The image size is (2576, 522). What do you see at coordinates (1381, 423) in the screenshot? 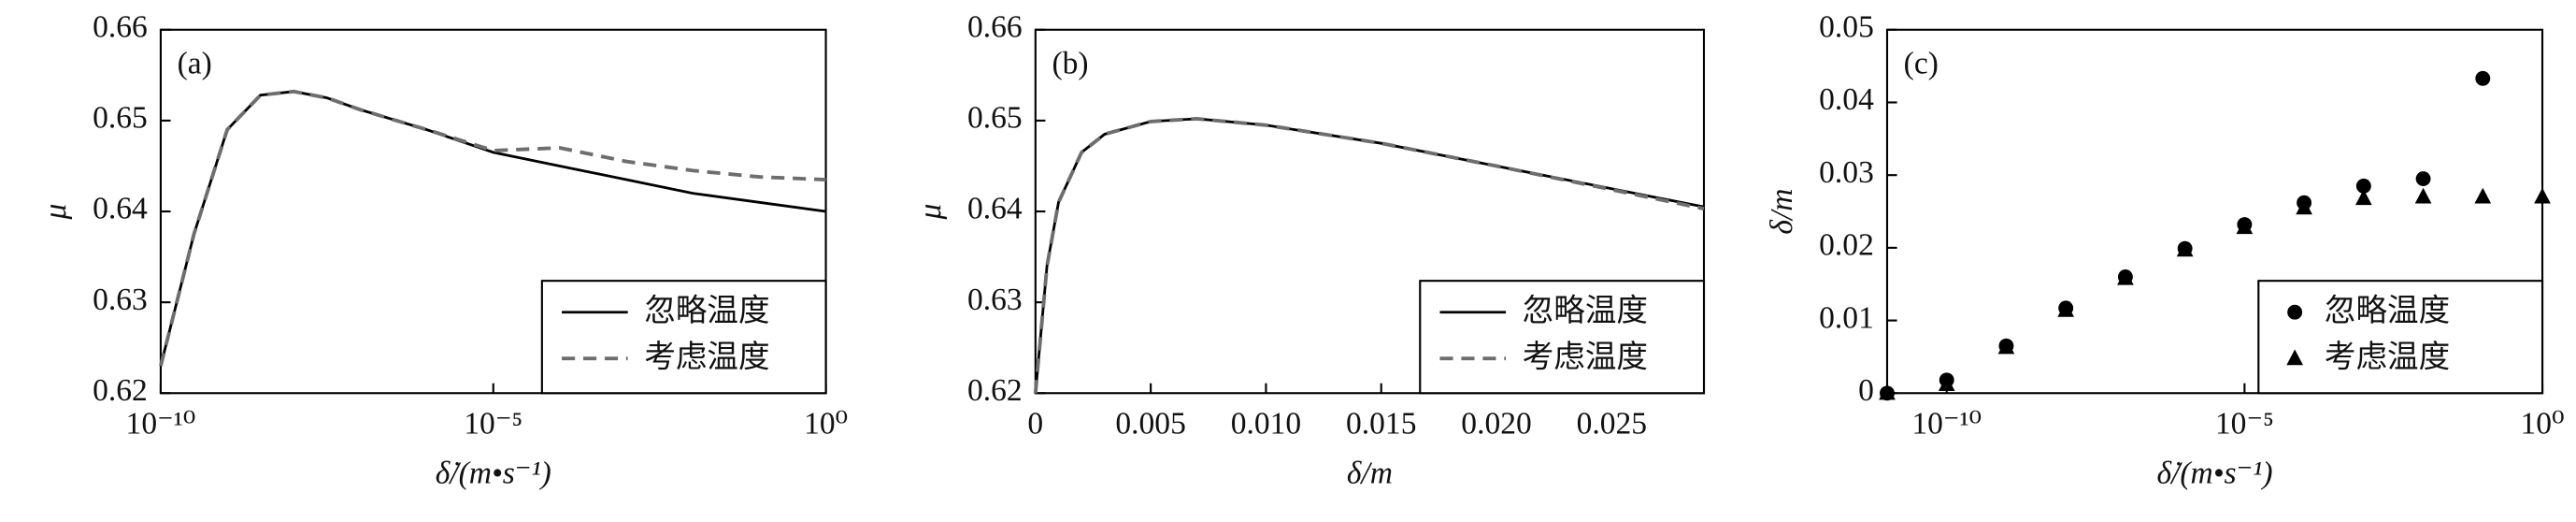
I see `x-tick-label: 0.015` at bounding box center [1381, 423].